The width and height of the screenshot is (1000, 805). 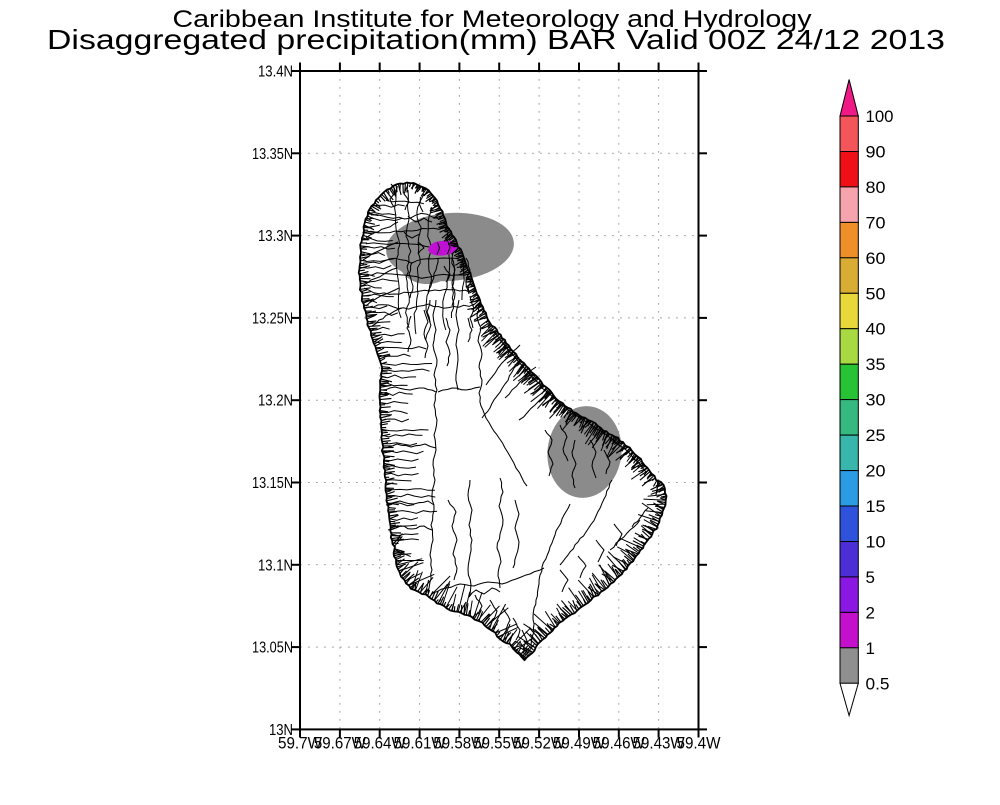 I want to click on svg-text: 1, so click(x=870, y=648).